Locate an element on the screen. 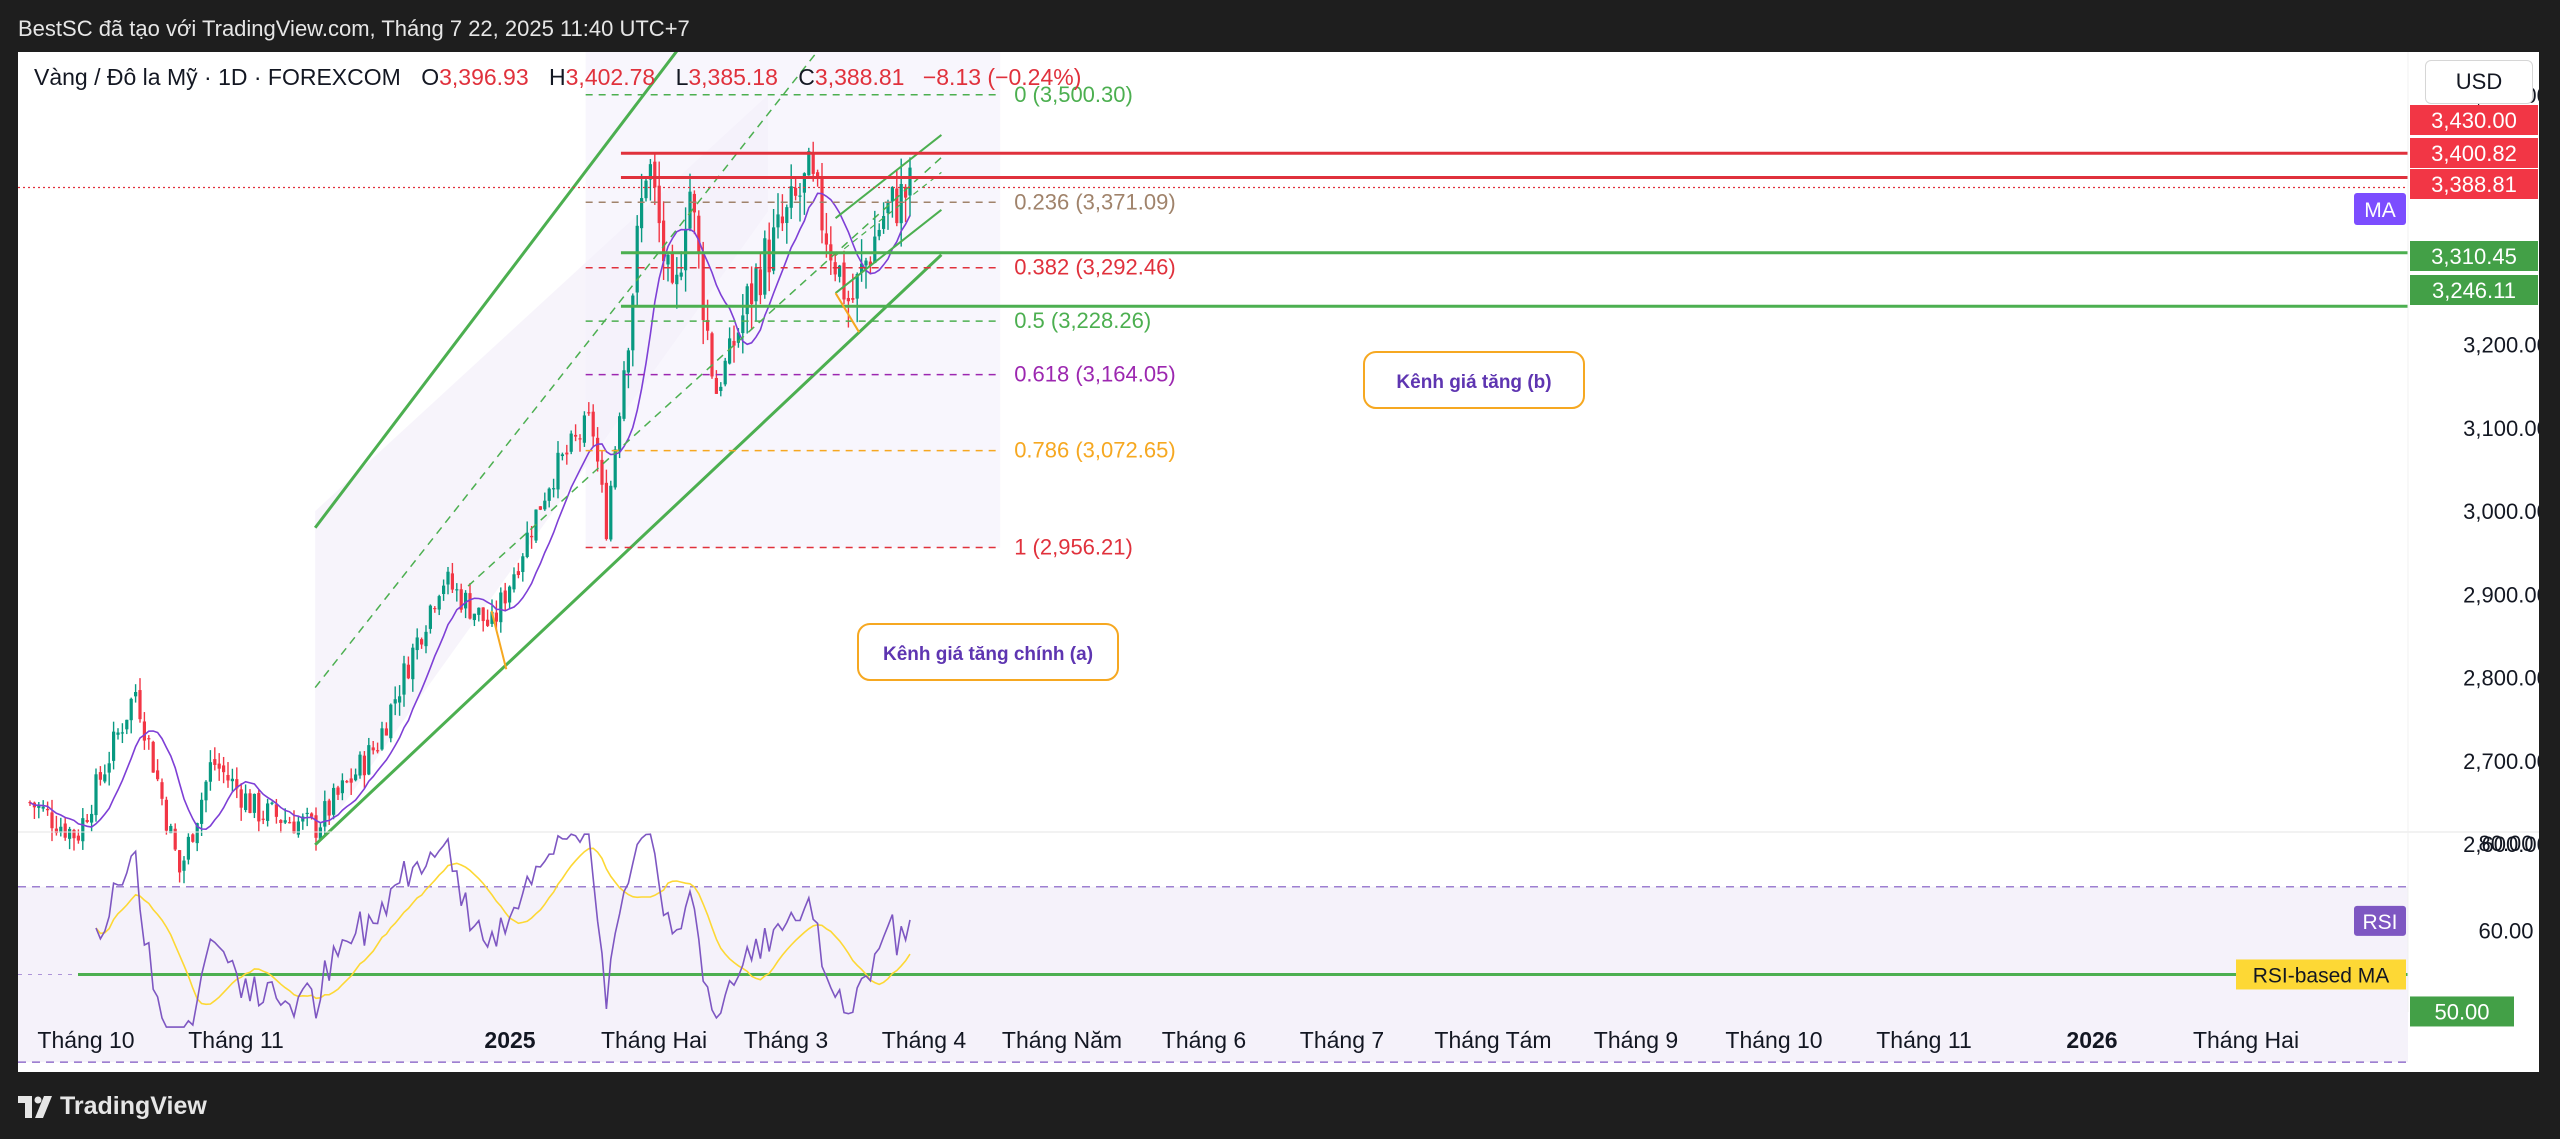  ma-badge-label: MA is located at coordinates (2380, 210).